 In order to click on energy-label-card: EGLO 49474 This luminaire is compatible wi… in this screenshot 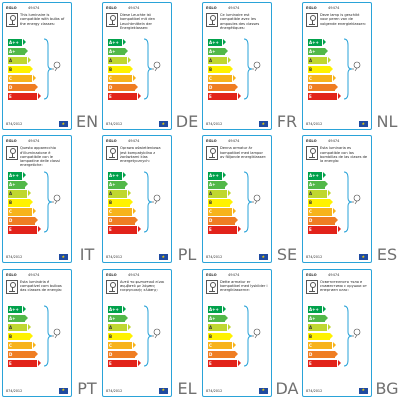, I will do `click(37, 66)`.